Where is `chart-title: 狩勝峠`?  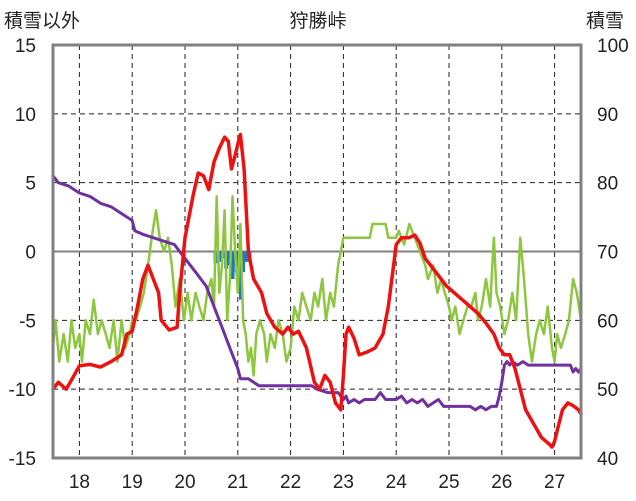
chart-title: 狩勝峠 is located at coordinates (317, 21).